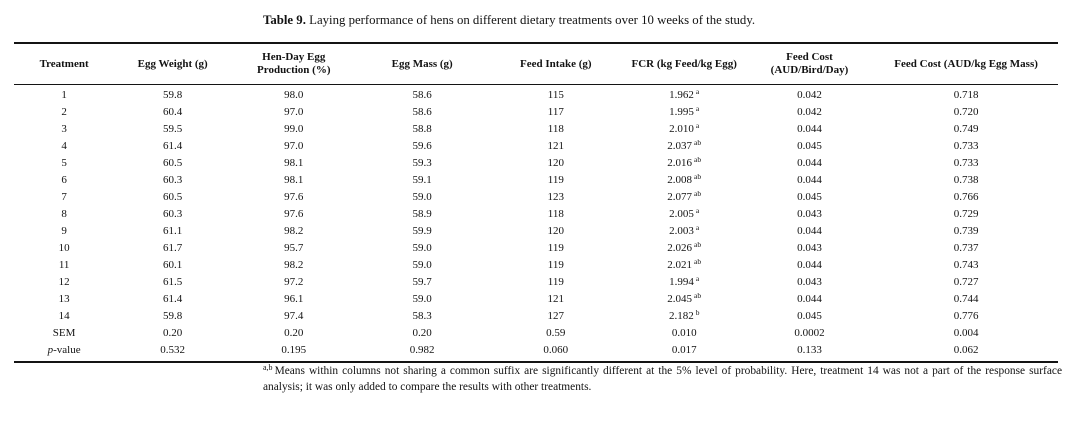  I want to click on cell: 0.718, so click(966, 95).